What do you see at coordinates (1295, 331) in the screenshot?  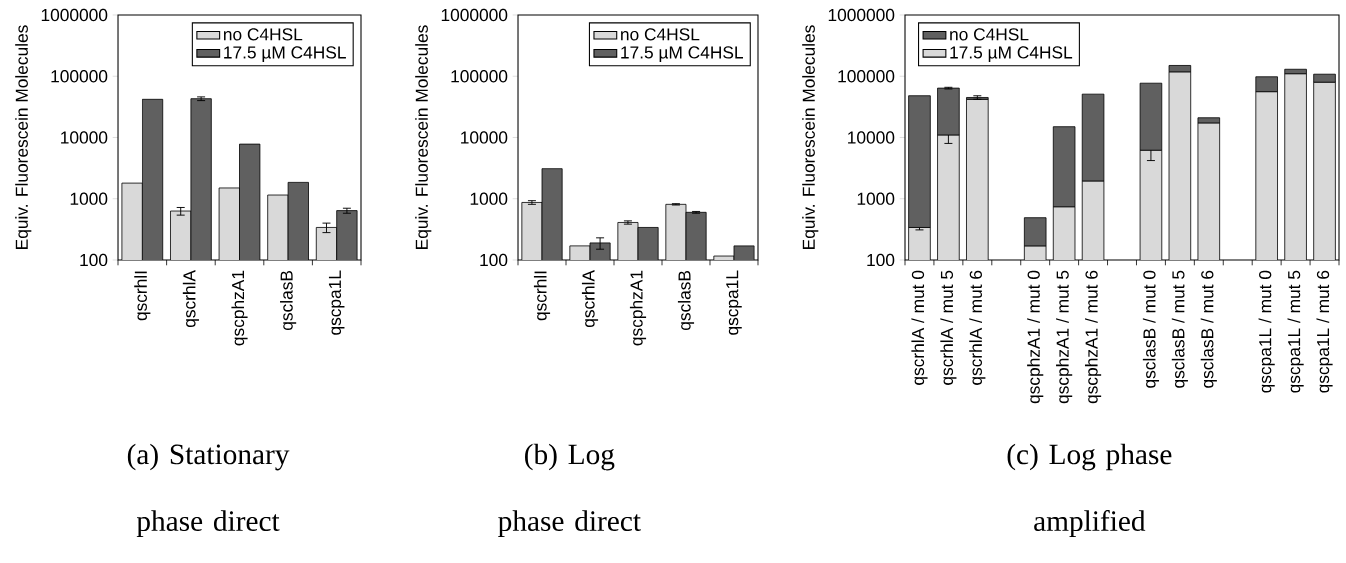 I see `x-tick-label: qscpa1L / mut 5` at bounding box center [1295, 331].